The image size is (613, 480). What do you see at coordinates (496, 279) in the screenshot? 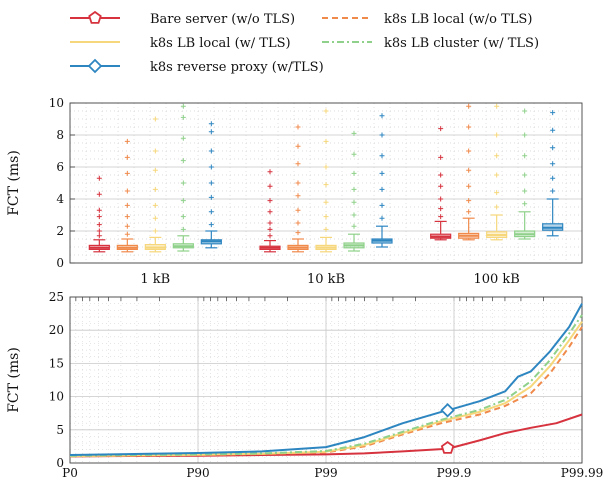
I see `x-tick-label: 100 kB` at bounding box center [496, 279].